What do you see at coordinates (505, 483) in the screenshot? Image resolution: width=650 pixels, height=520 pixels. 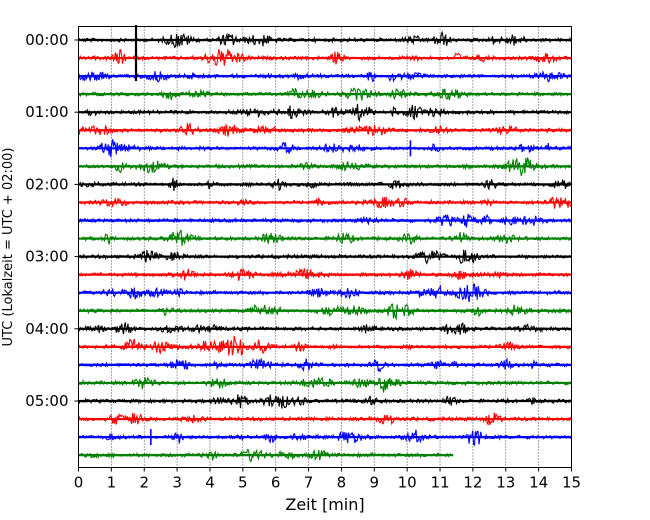 I see `x-tick-label: 13` at bounding box center [505, 483].